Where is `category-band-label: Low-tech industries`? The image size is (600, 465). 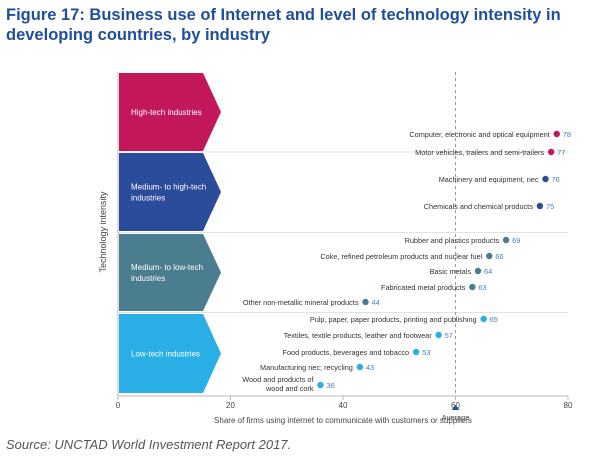 category-band-label: Low-tech industries is located at coordinates (165, 354).